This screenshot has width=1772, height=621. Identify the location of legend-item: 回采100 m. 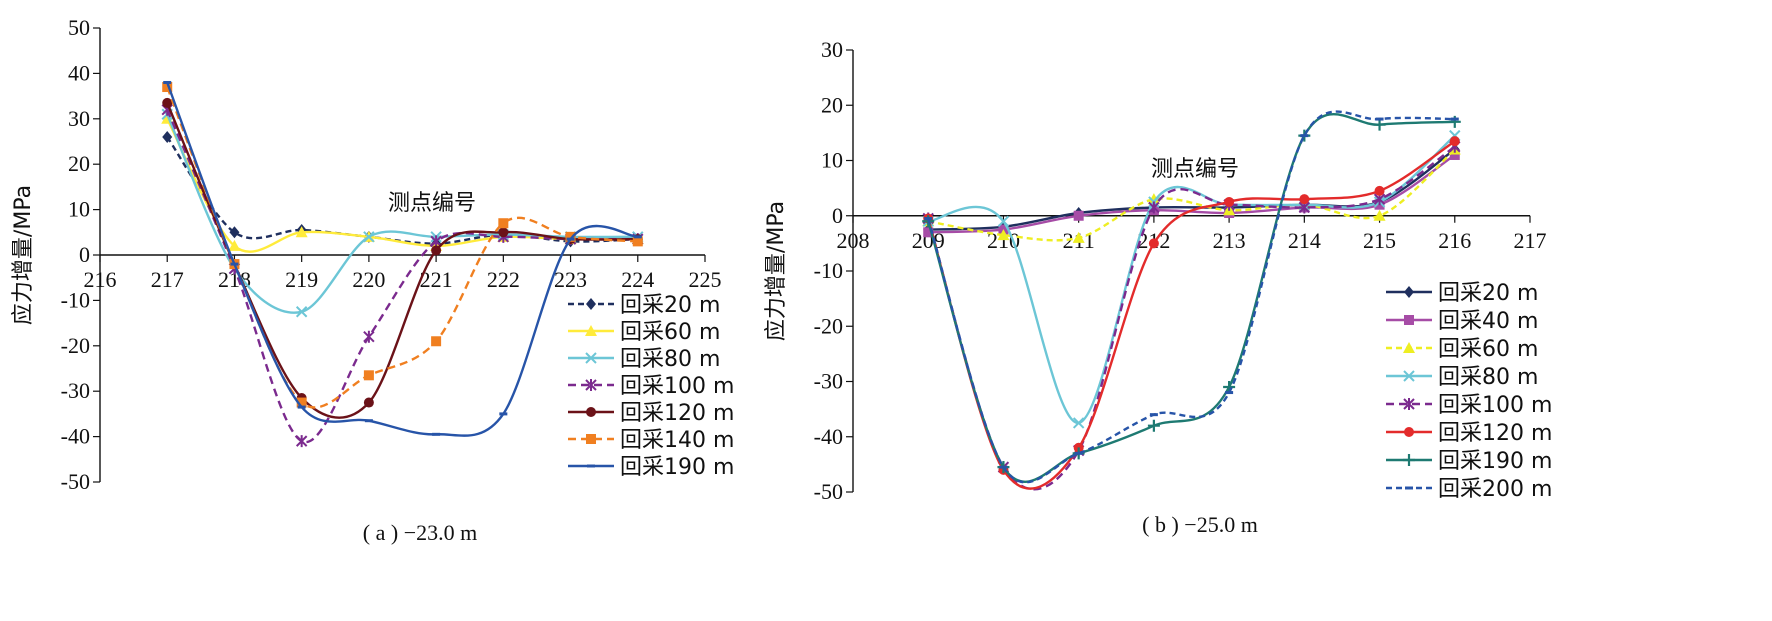
(651, 386).